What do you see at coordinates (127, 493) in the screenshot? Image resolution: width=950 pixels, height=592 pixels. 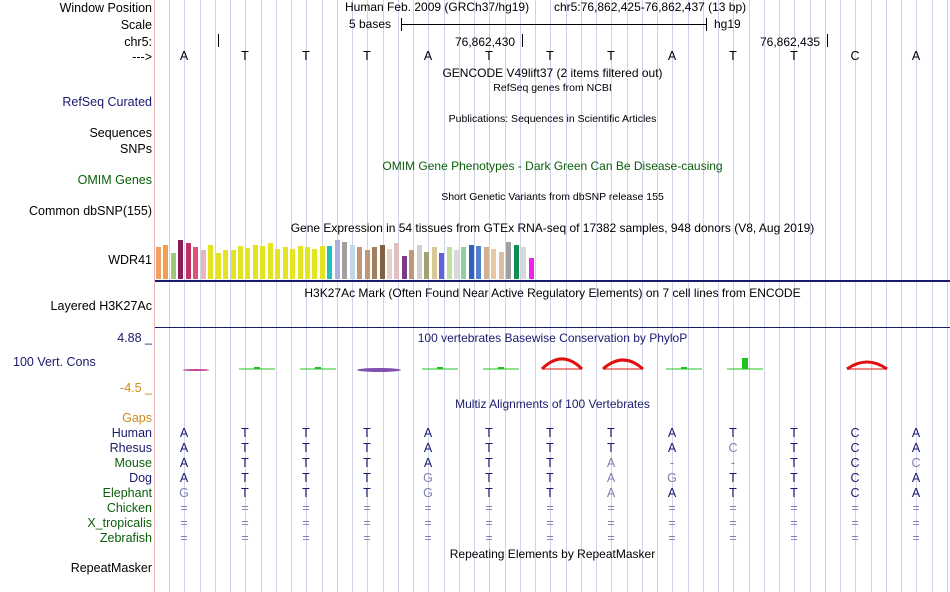 I see `species-label: Elephant` at bounding box center [127, 493].